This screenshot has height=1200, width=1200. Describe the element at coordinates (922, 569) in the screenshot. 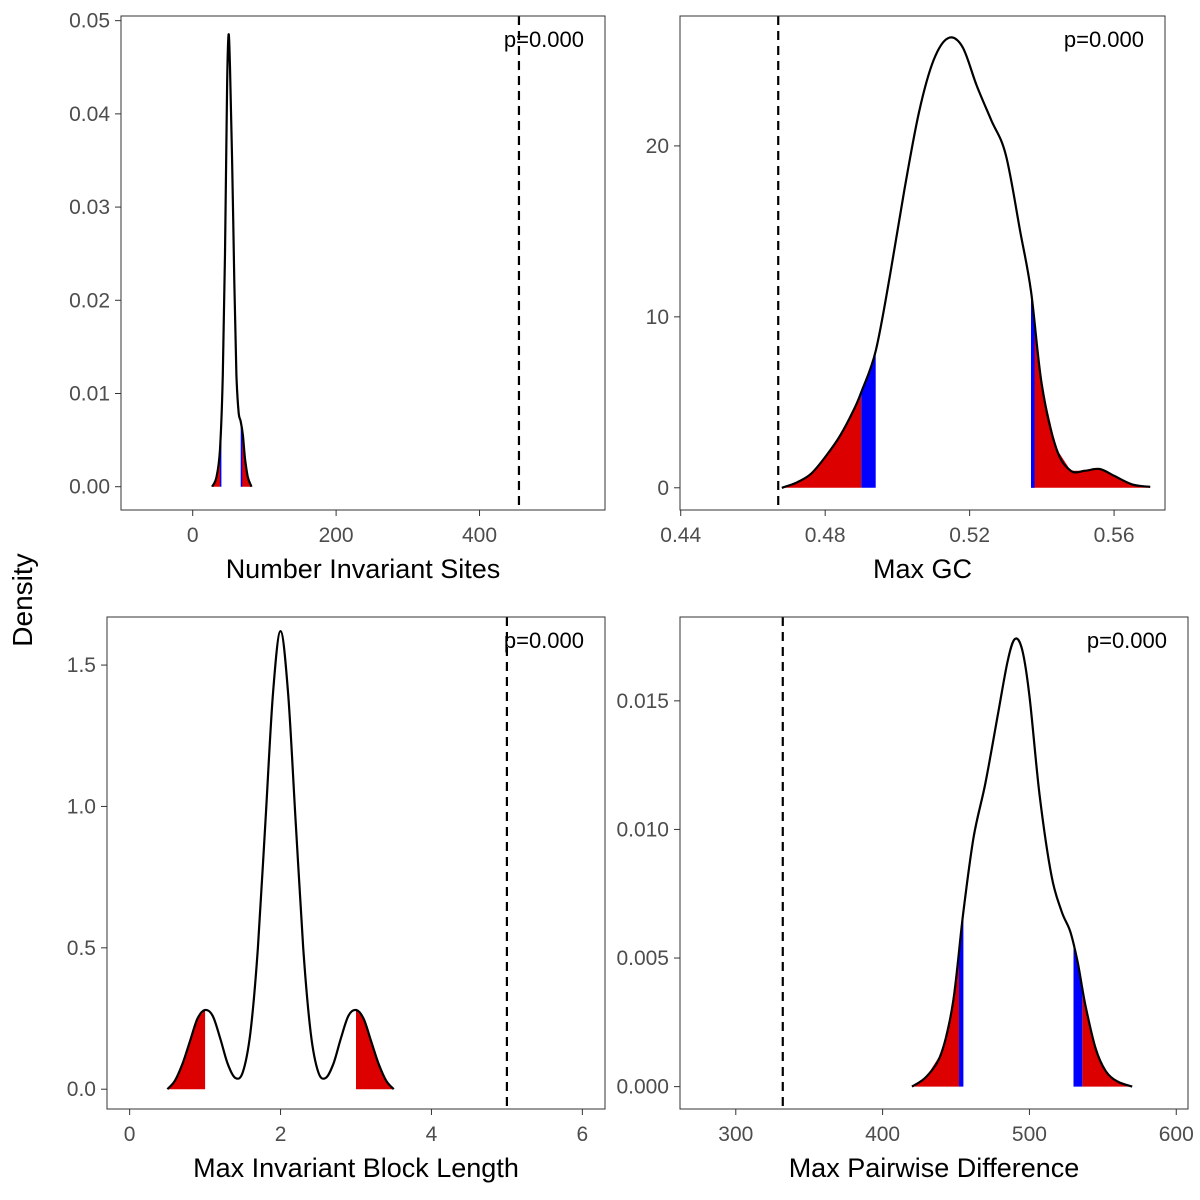

I see `x-axis-label: Max GC` at that location.